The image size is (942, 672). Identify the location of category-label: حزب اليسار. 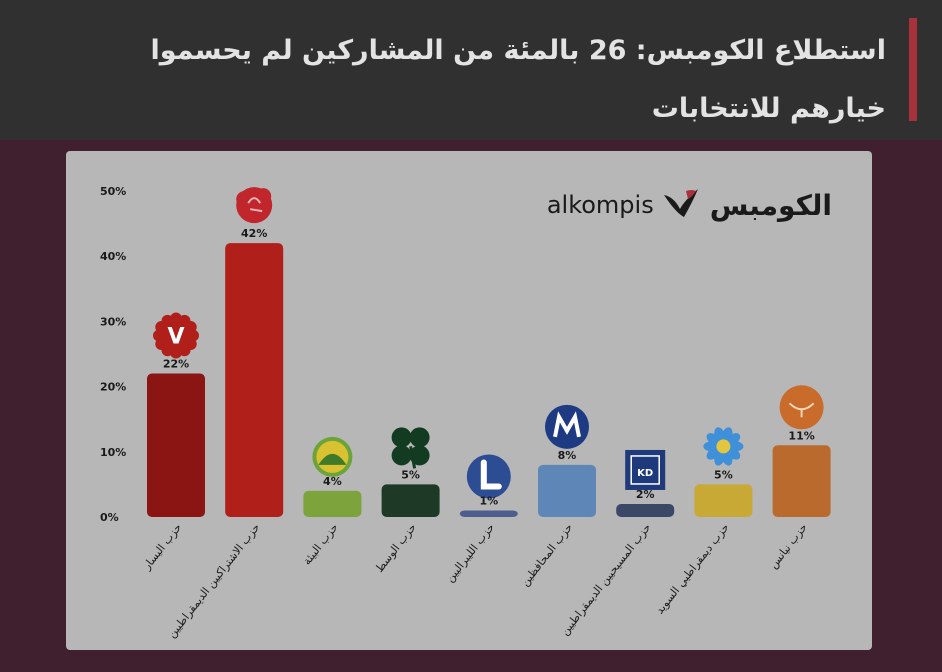
(162, 547).